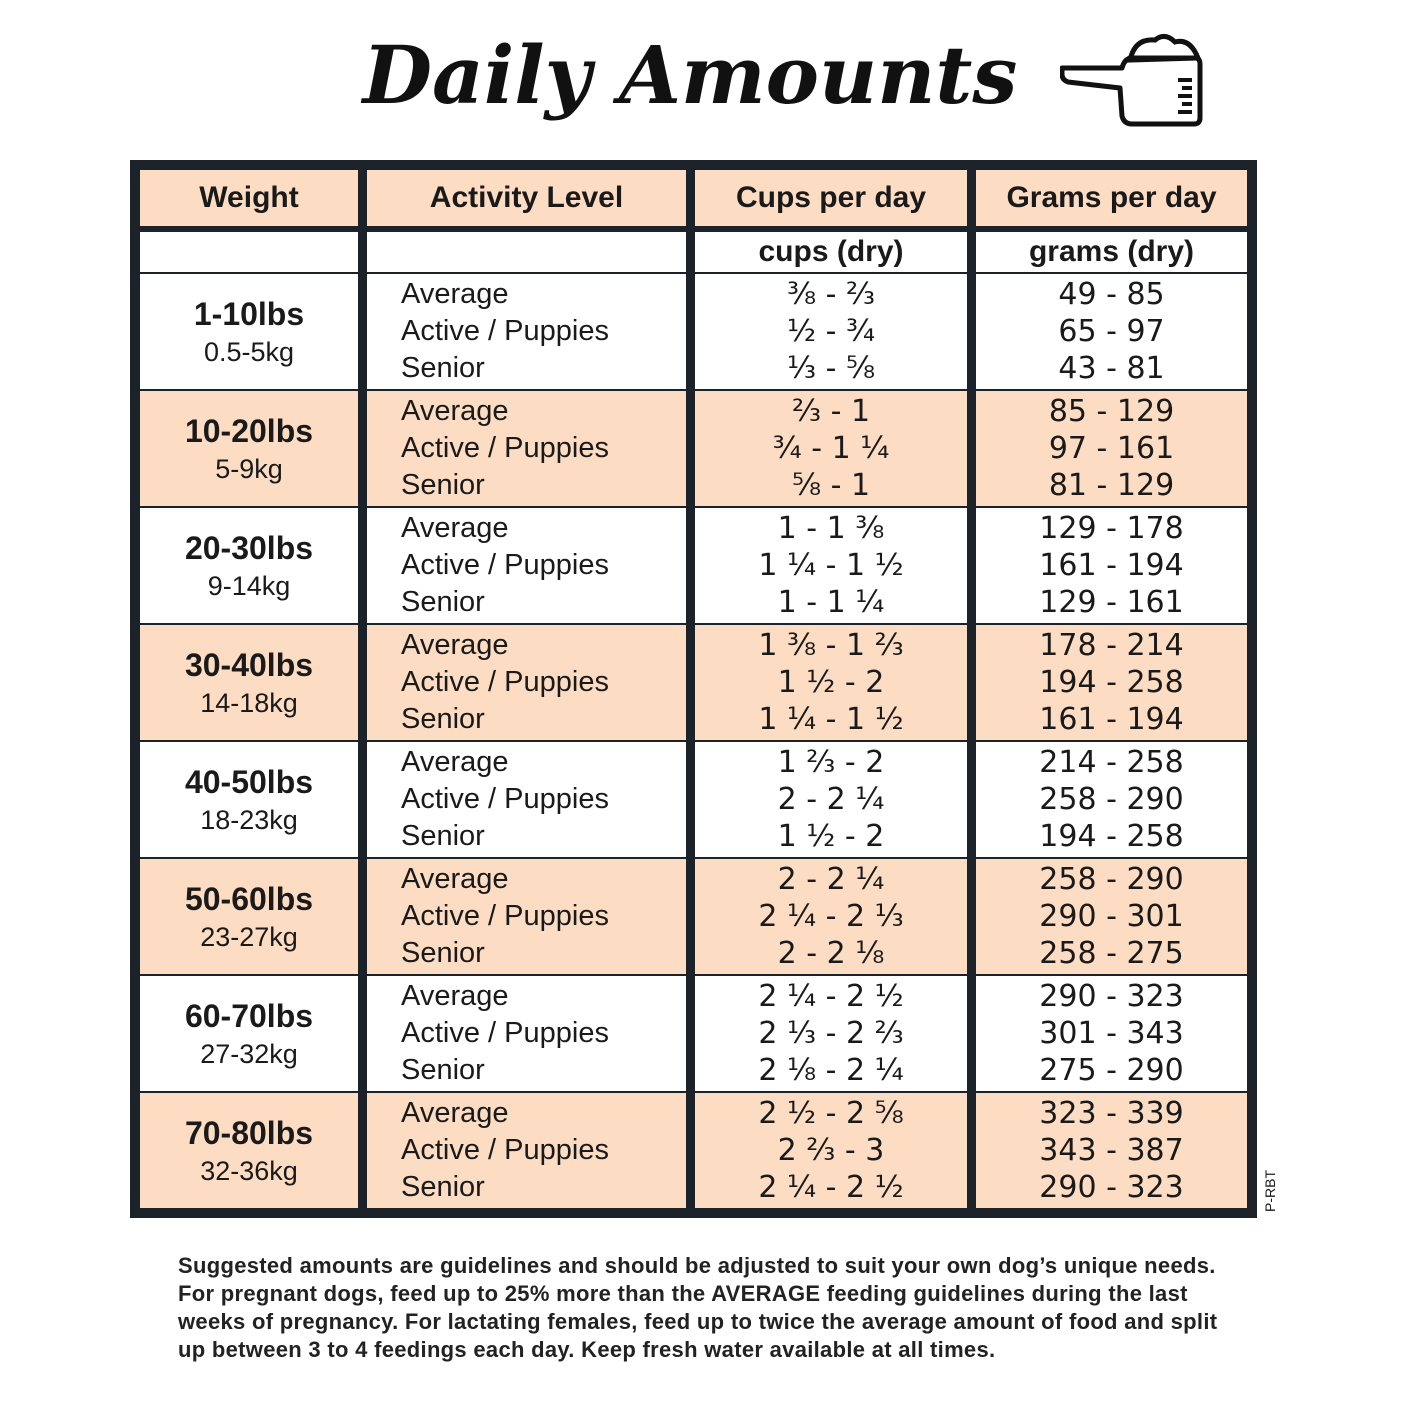 The image size is (1406, 1406). Describe the element at coordinates (249, 1170) in the screenshot. I see `weight-kg: 32-36kg` at that location.